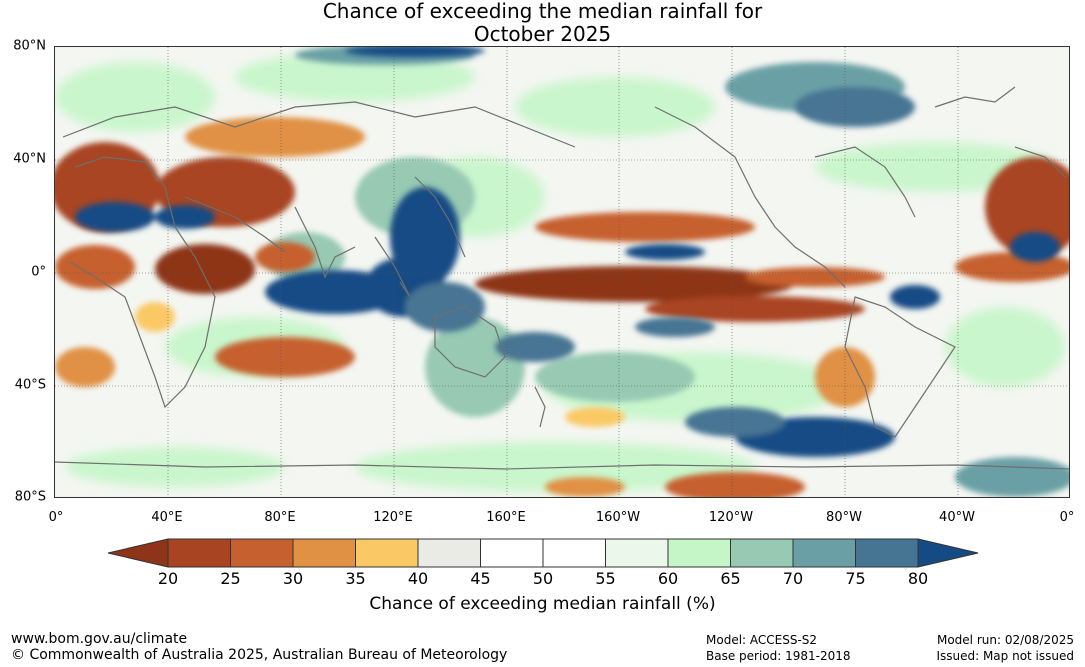  I want to click on colorbar-above-arrow, so click(948, 553).